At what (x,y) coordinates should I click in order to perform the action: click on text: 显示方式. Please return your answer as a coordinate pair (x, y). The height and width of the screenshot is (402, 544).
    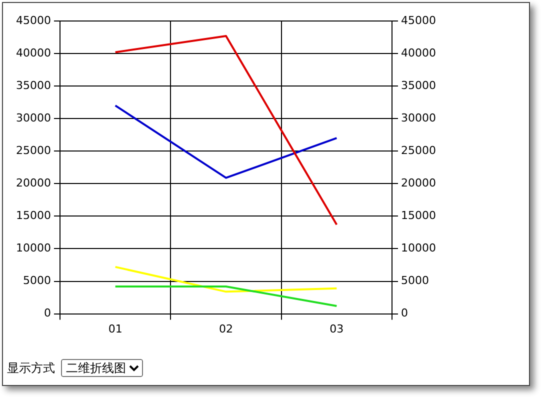
    Looking at the image, I should click on (31, 368).